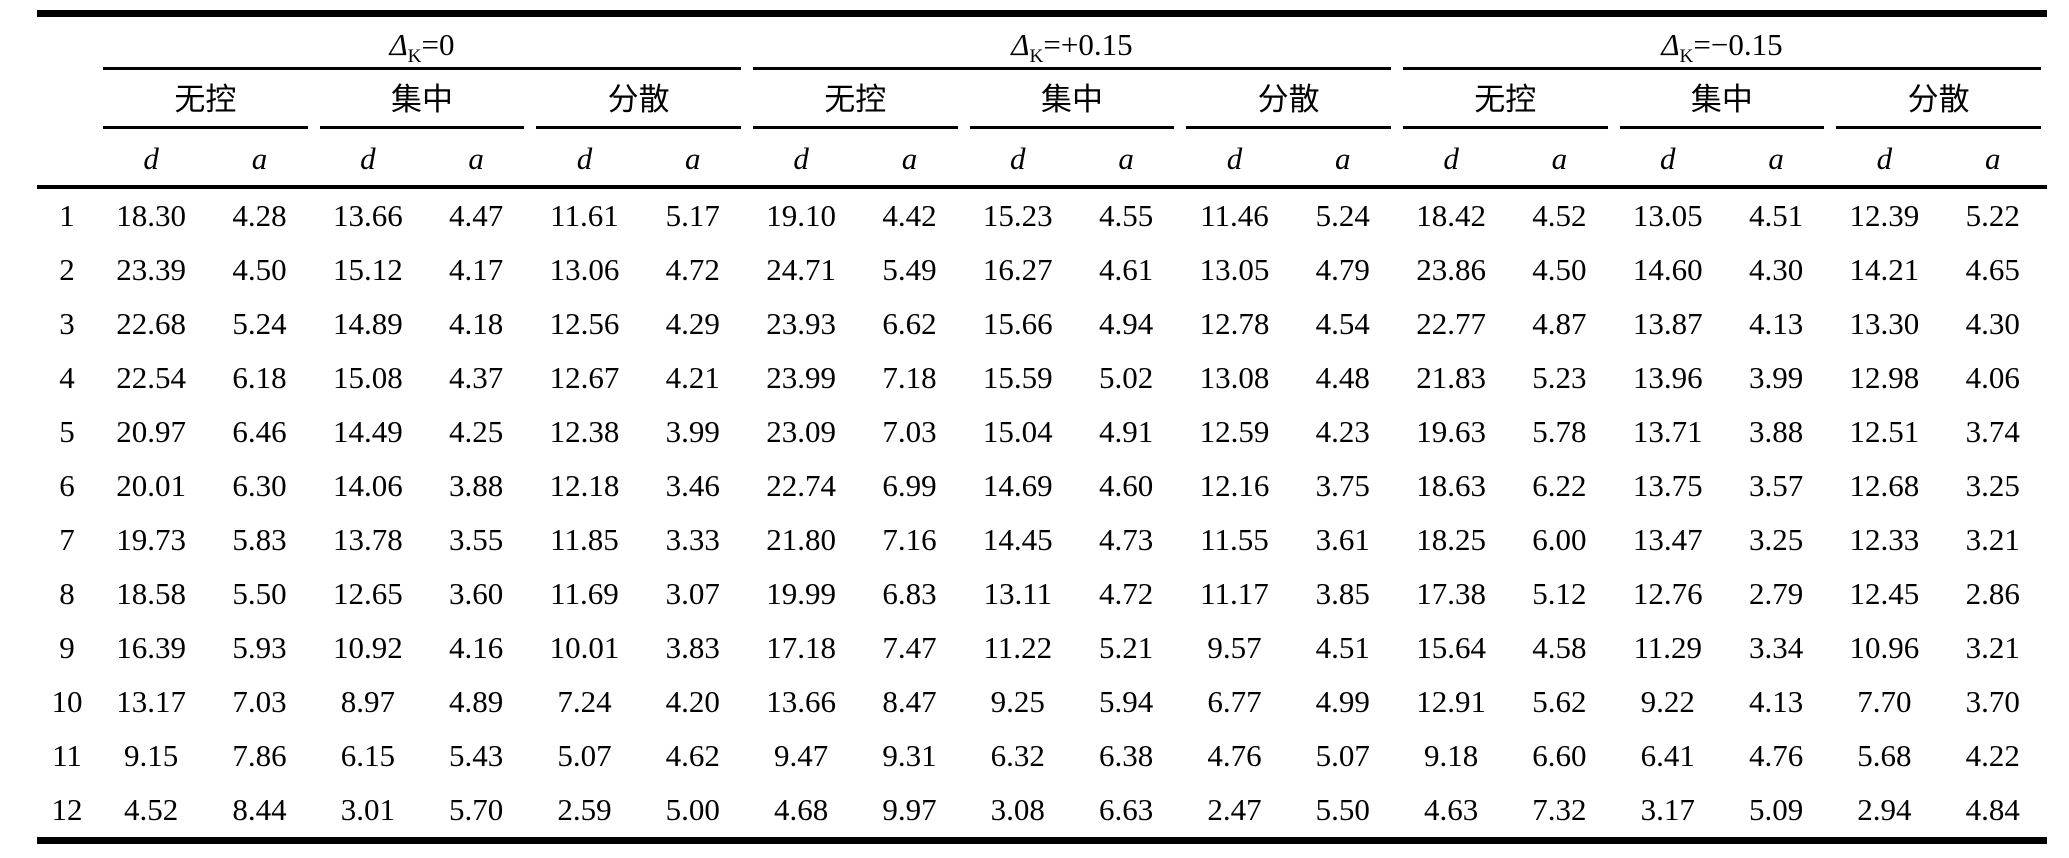 The height and width of the screenshot is (858, 2069). I want to click on value-cell: 4.22, so click(1992, 755).